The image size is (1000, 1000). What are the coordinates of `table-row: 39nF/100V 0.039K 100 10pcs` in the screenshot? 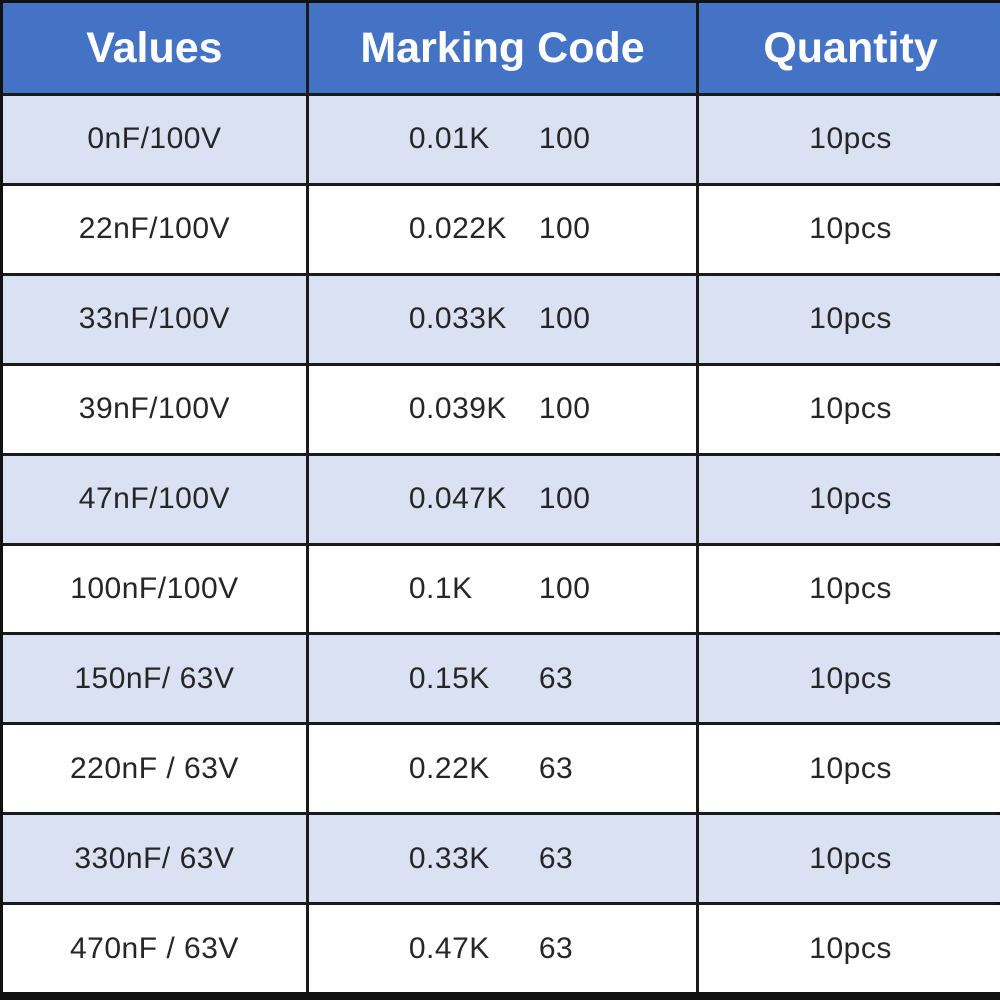 It's located at (501, 409).